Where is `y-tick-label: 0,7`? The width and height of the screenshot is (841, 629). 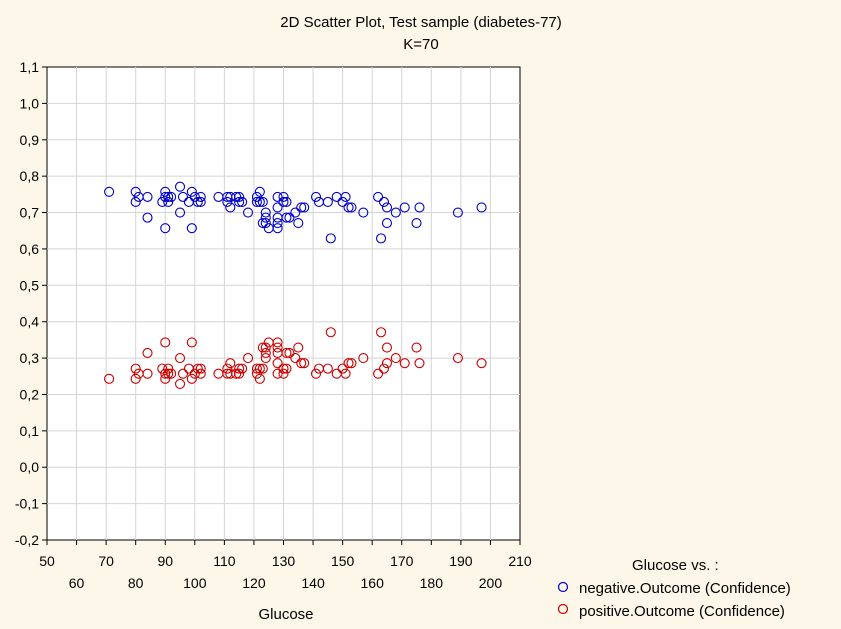 y-tick-label: 0,7 is located at coordinates (30, 213).